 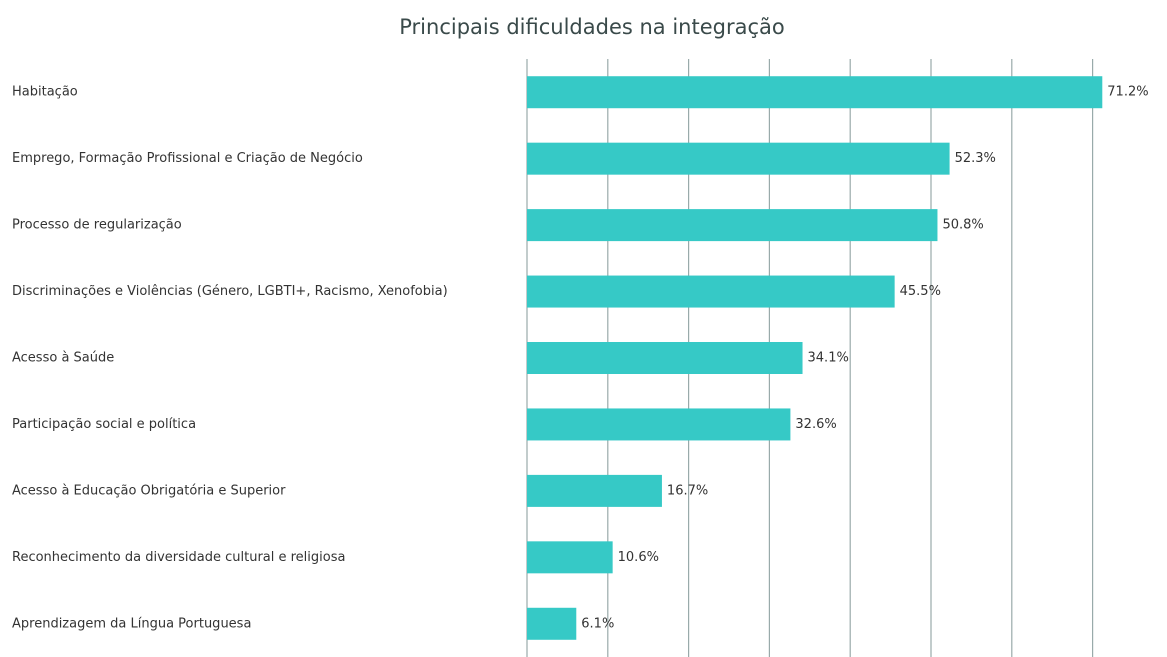 I want to click on value-label: 71.2%, so click(x=1127, y=92).